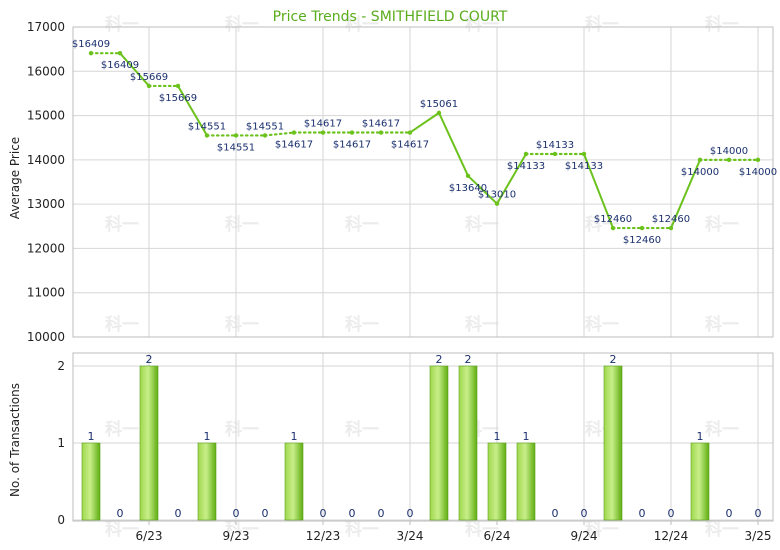 The height and width of the screenshot is (550, 780). What do you see at coordinates (671, 536) in the screenshot?
I see `x-tick-label: 12/24` at bounding box center [671, 536].